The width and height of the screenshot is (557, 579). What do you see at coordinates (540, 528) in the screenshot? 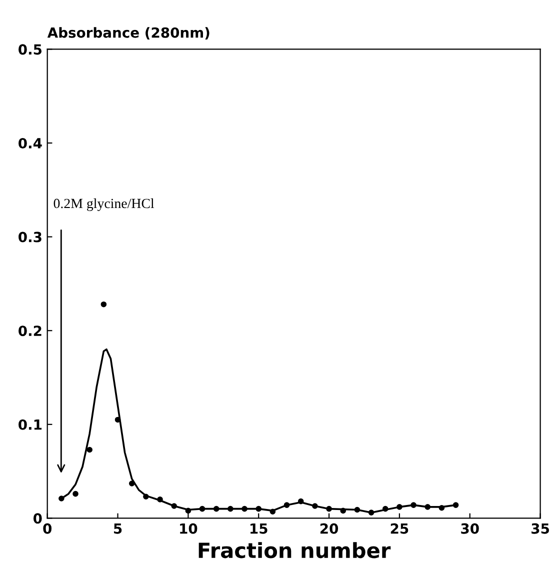
I see `x-tick-label: 35` at bounding box center [540, 528].